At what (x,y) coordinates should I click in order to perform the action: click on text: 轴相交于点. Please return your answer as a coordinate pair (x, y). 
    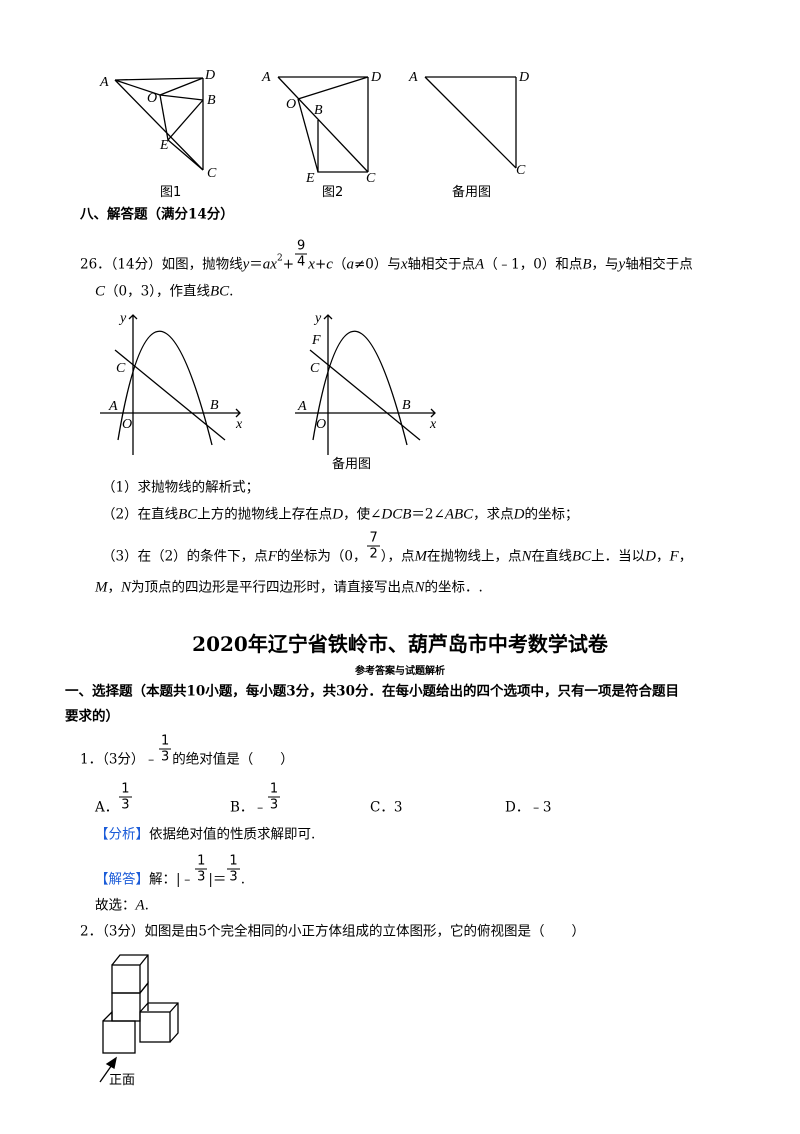
    Looking at the image, I should click on (659, 264).